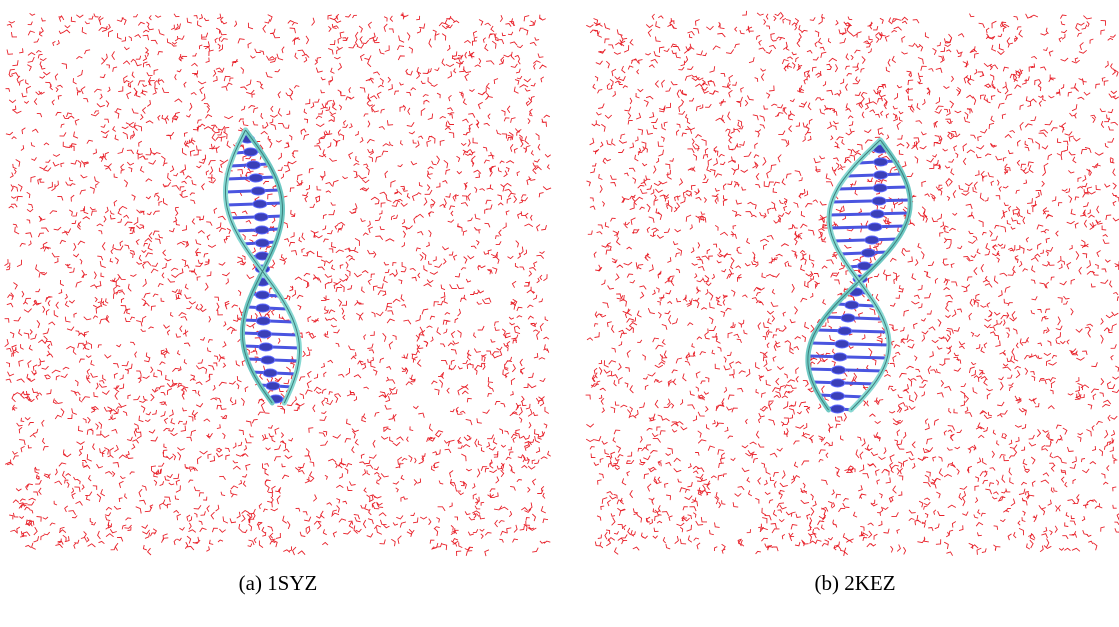  I want to click on caption: (b) 2KEZ, so click(854, 583).